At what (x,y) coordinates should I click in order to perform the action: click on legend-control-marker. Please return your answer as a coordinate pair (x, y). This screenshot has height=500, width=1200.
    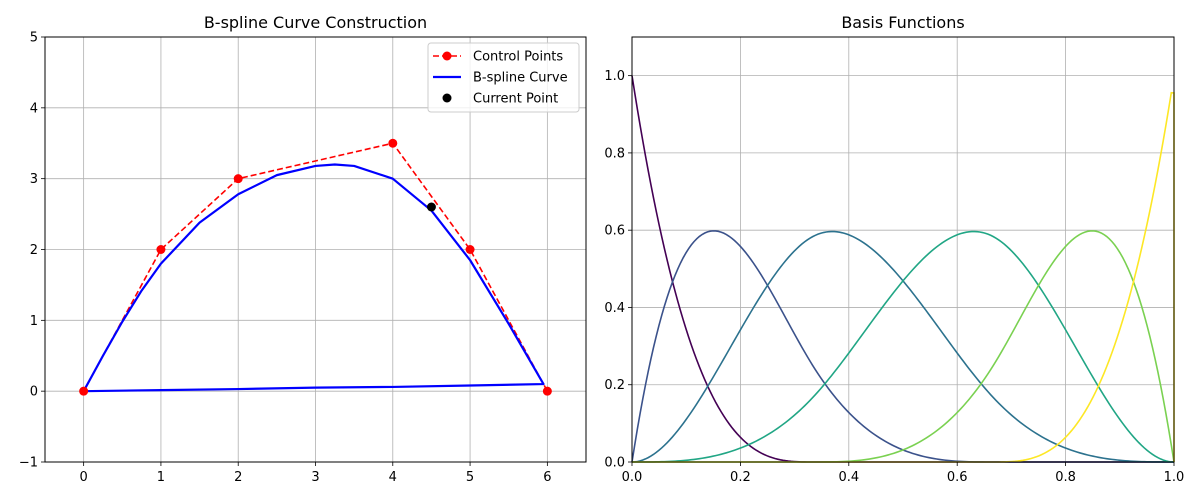
    Looking at the image, I should click on (447, 56).